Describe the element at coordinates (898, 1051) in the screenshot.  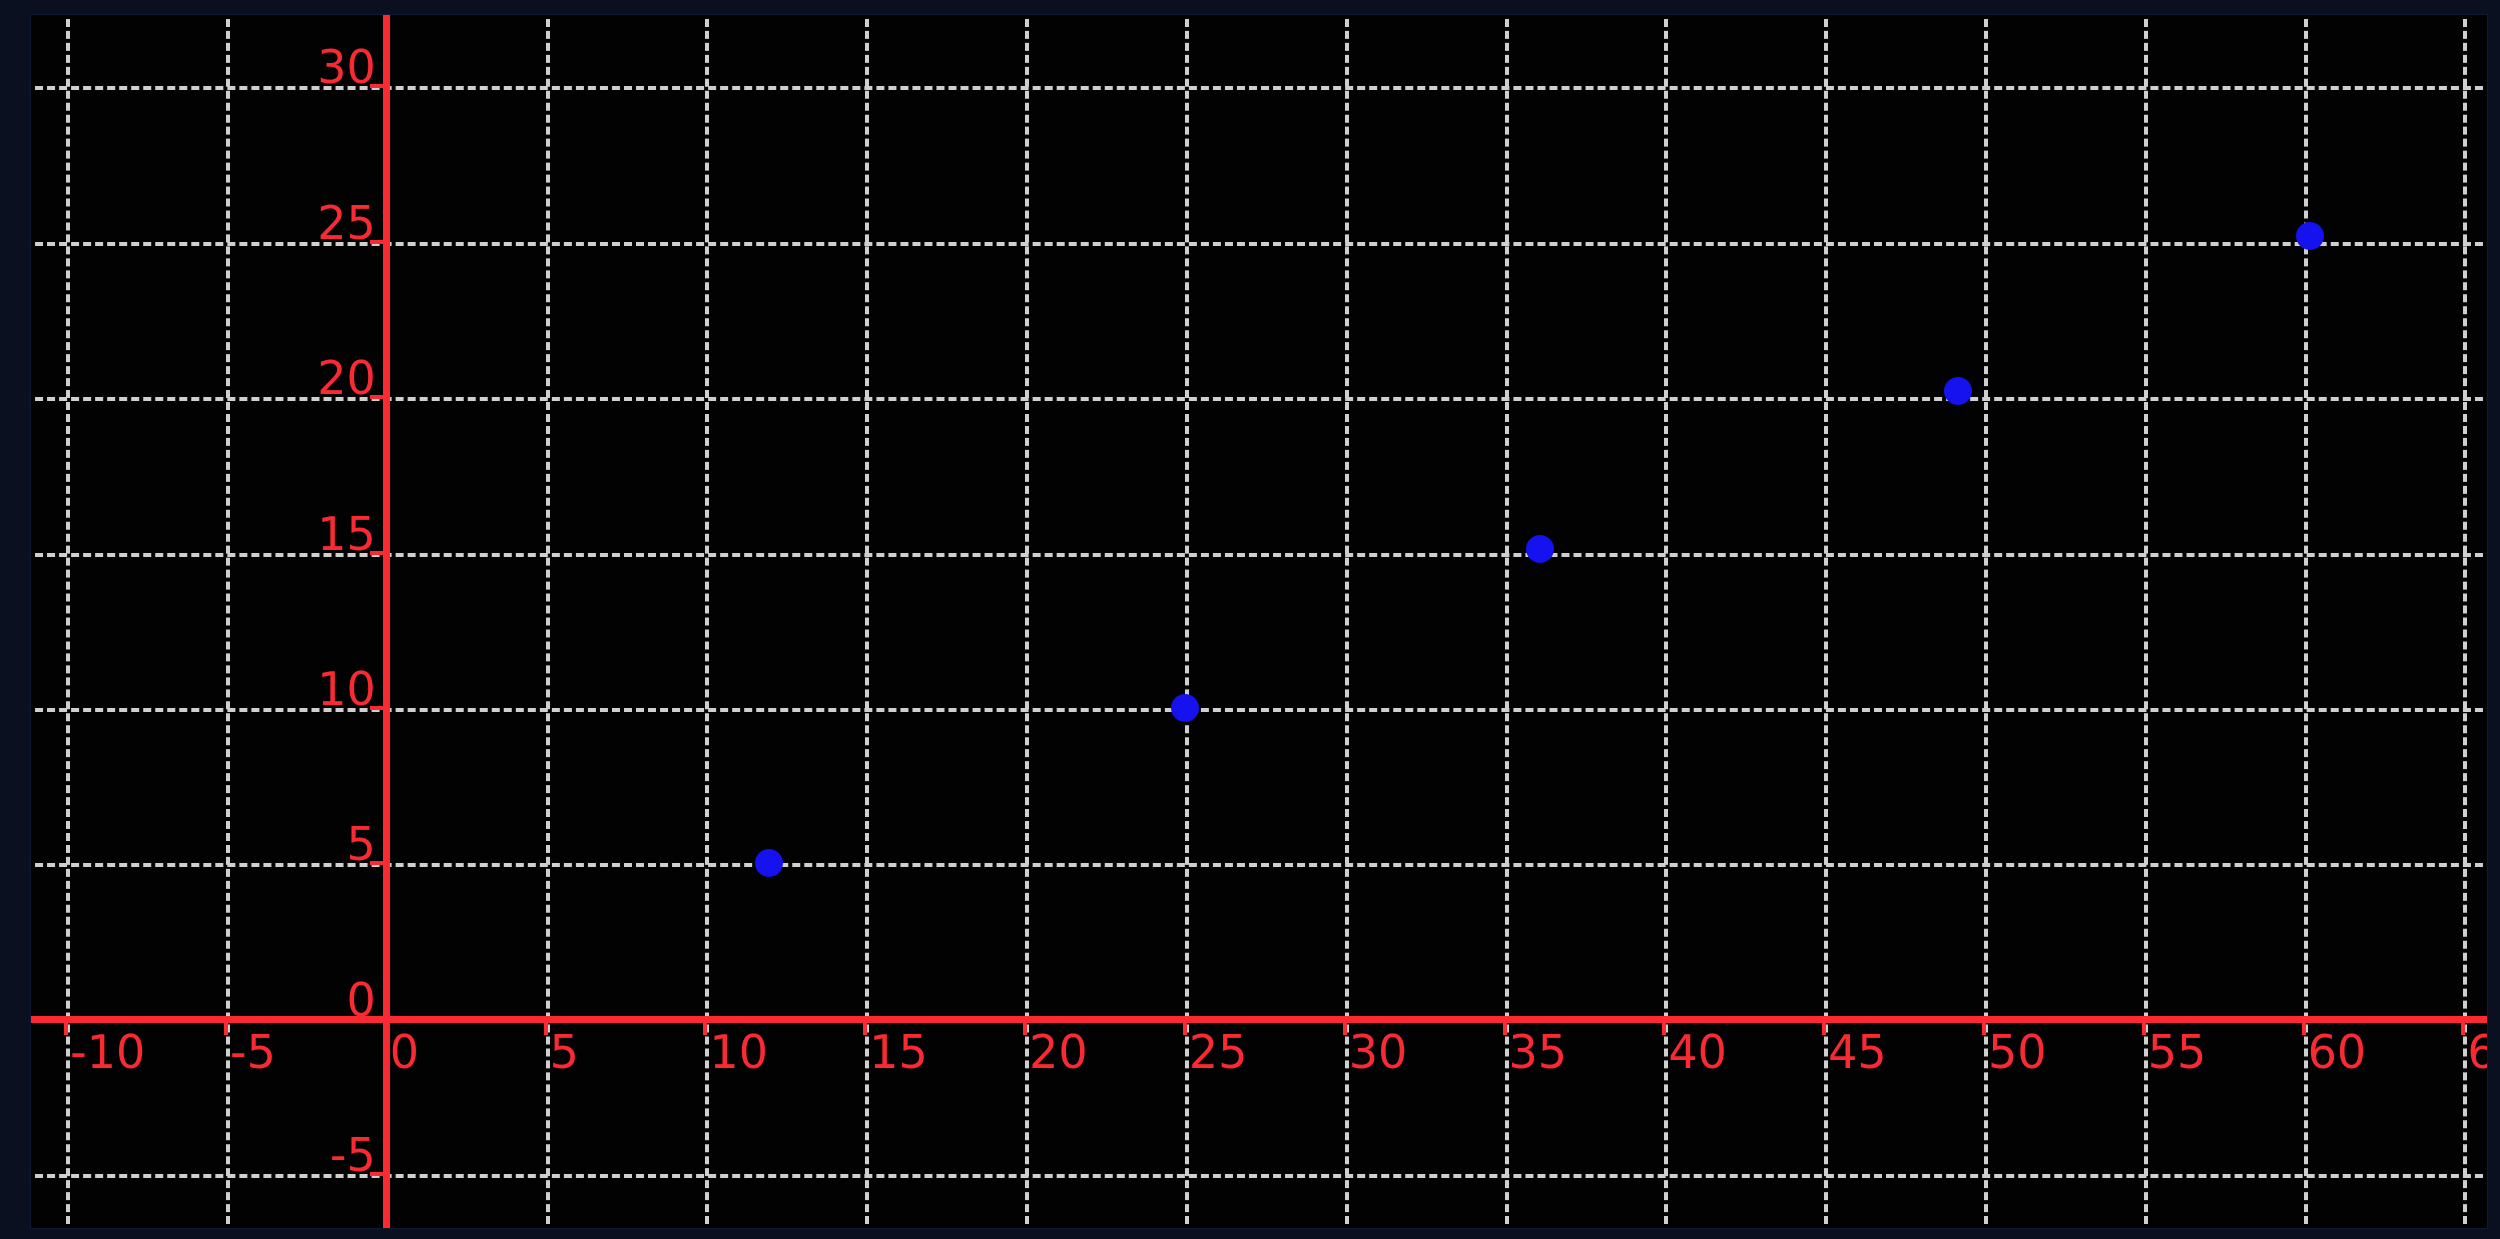
I see `x-axis-tick-label: 15` at that location.